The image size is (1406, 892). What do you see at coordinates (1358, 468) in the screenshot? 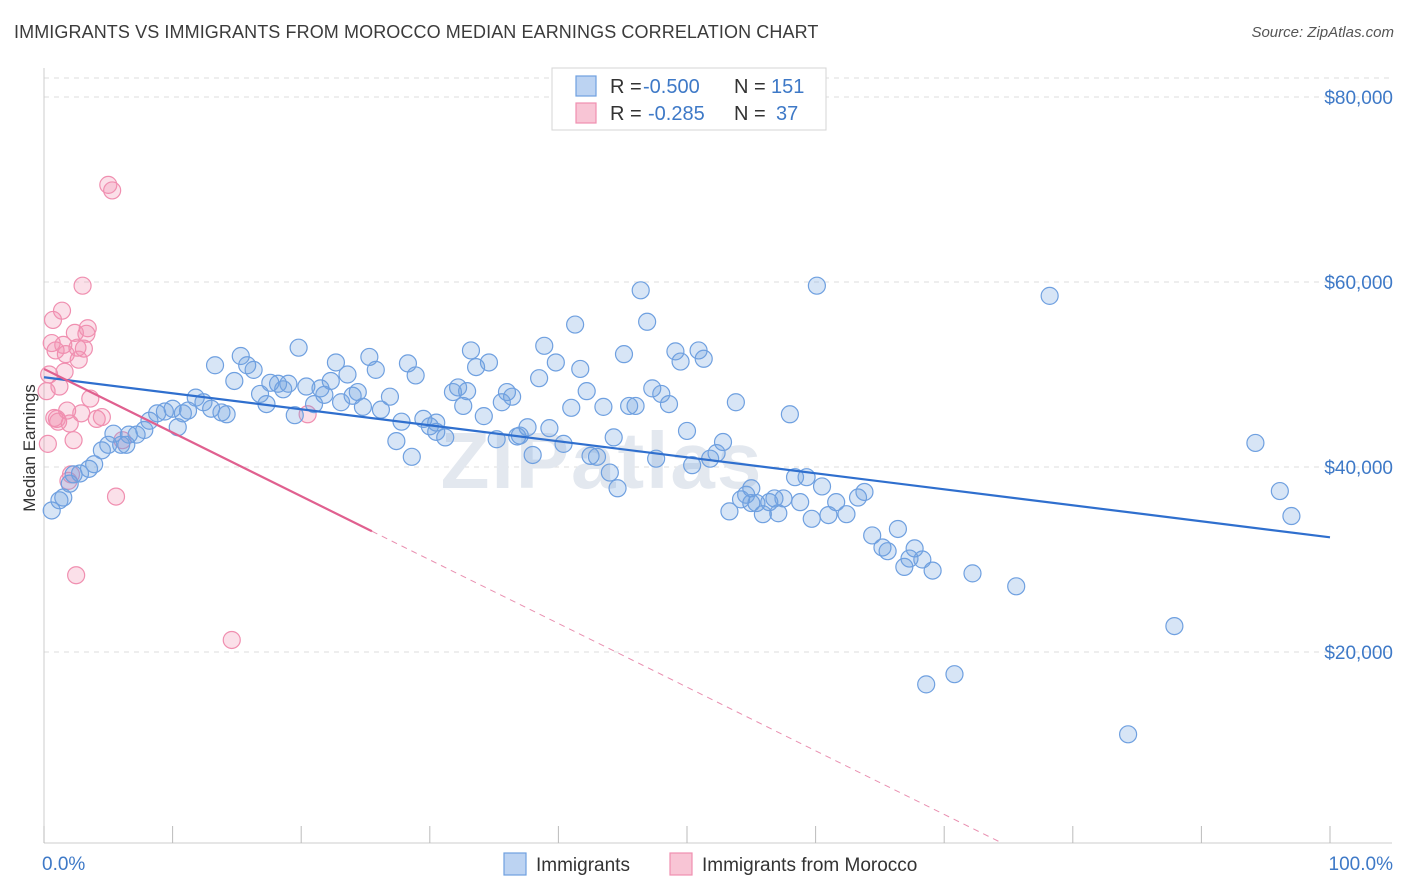
I see `y-tick-label: $40,000` at bounding box center [1358, 468].